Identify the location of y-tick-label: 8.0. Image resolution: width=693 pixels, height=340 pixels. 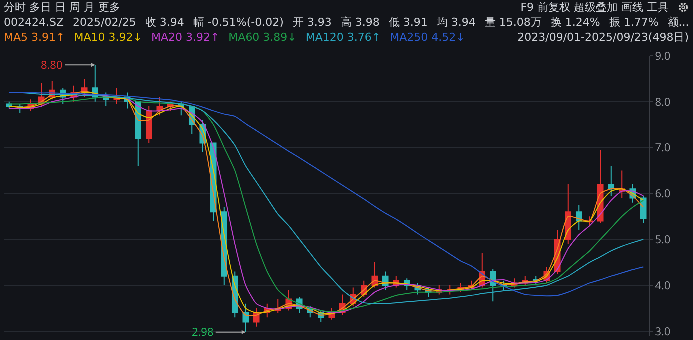
(663, 102).